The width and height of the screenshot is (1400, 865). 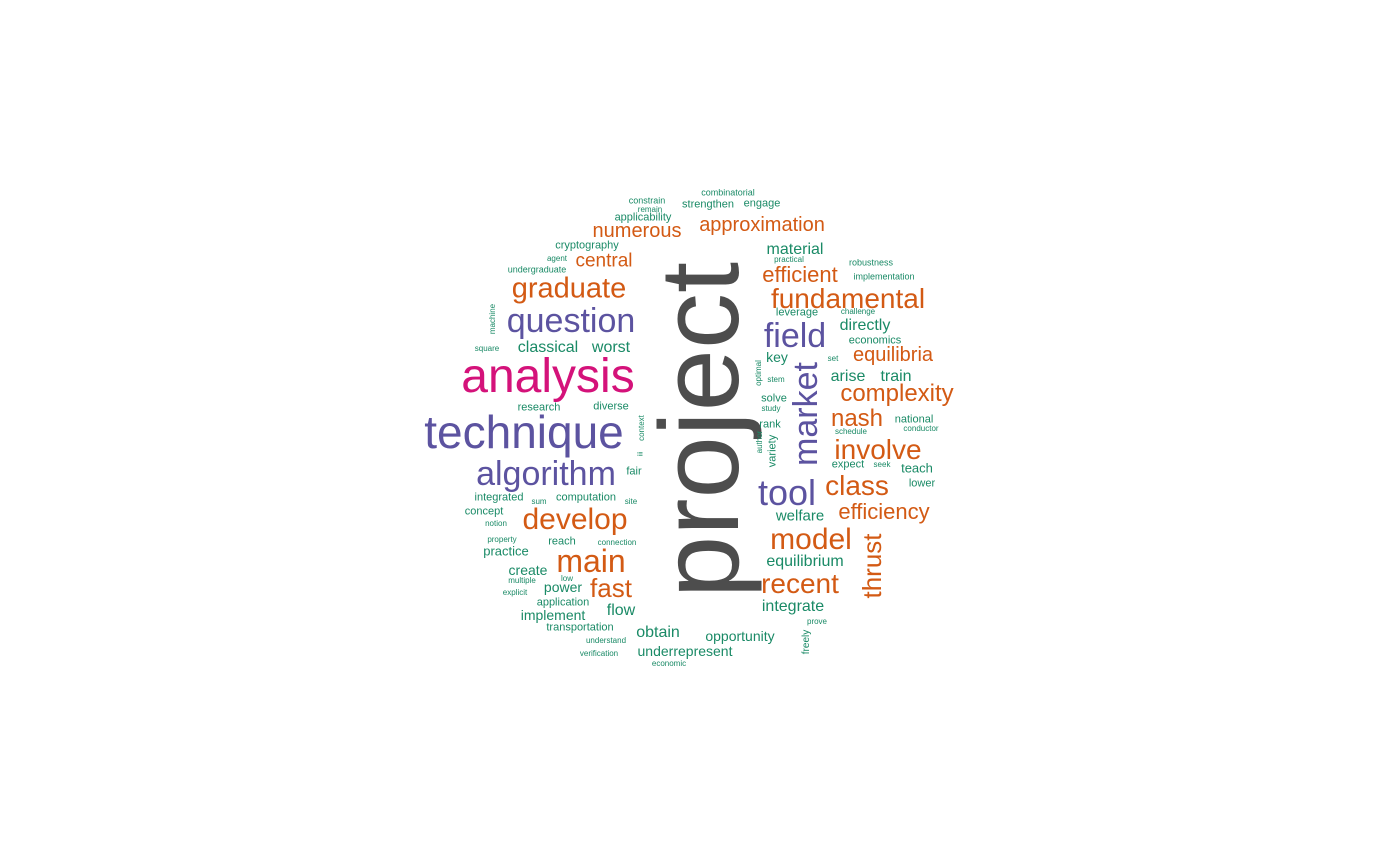 I want to click on word-graduate: graduate, so click(x=569, y=288).